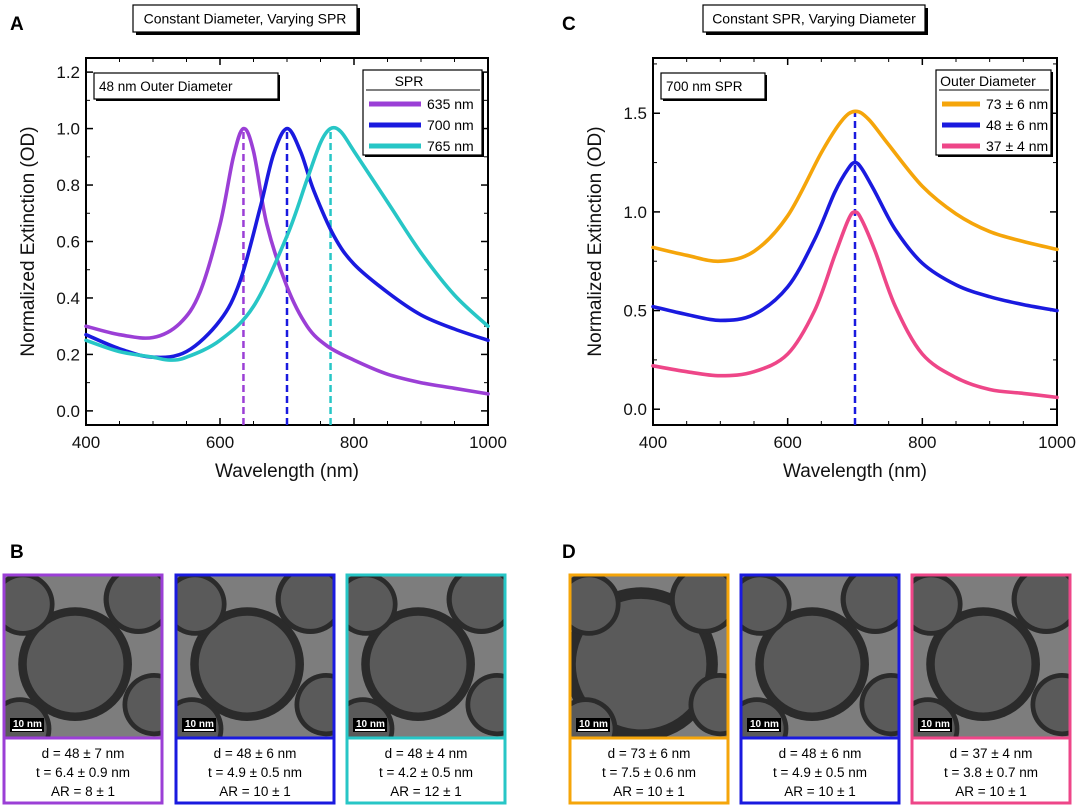  I want to click on y-tick-label: 1.5, so click(635, 113).